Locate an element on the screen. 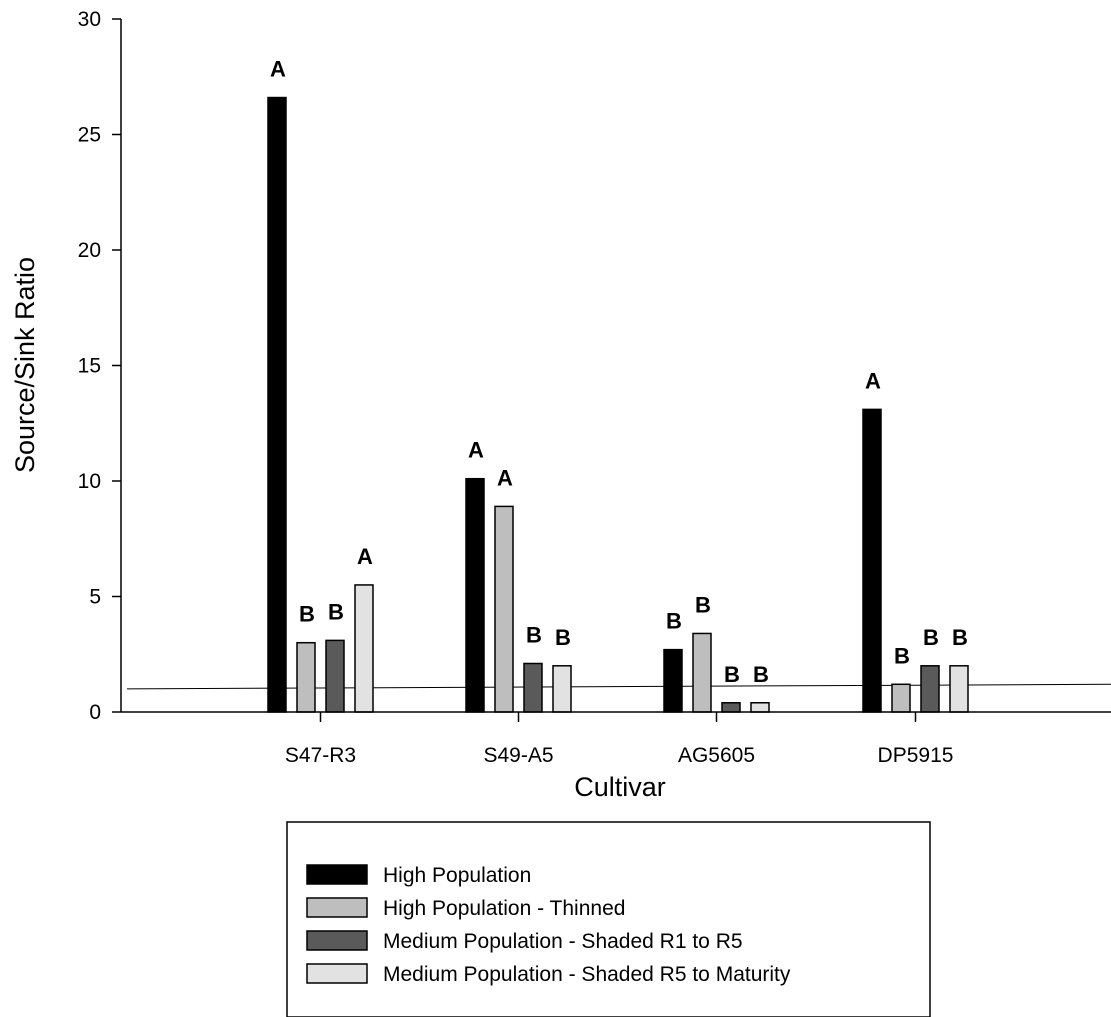  y-axis-ticks: 0 5 10 15 20 25 30 is located at coordinates (99, 366).